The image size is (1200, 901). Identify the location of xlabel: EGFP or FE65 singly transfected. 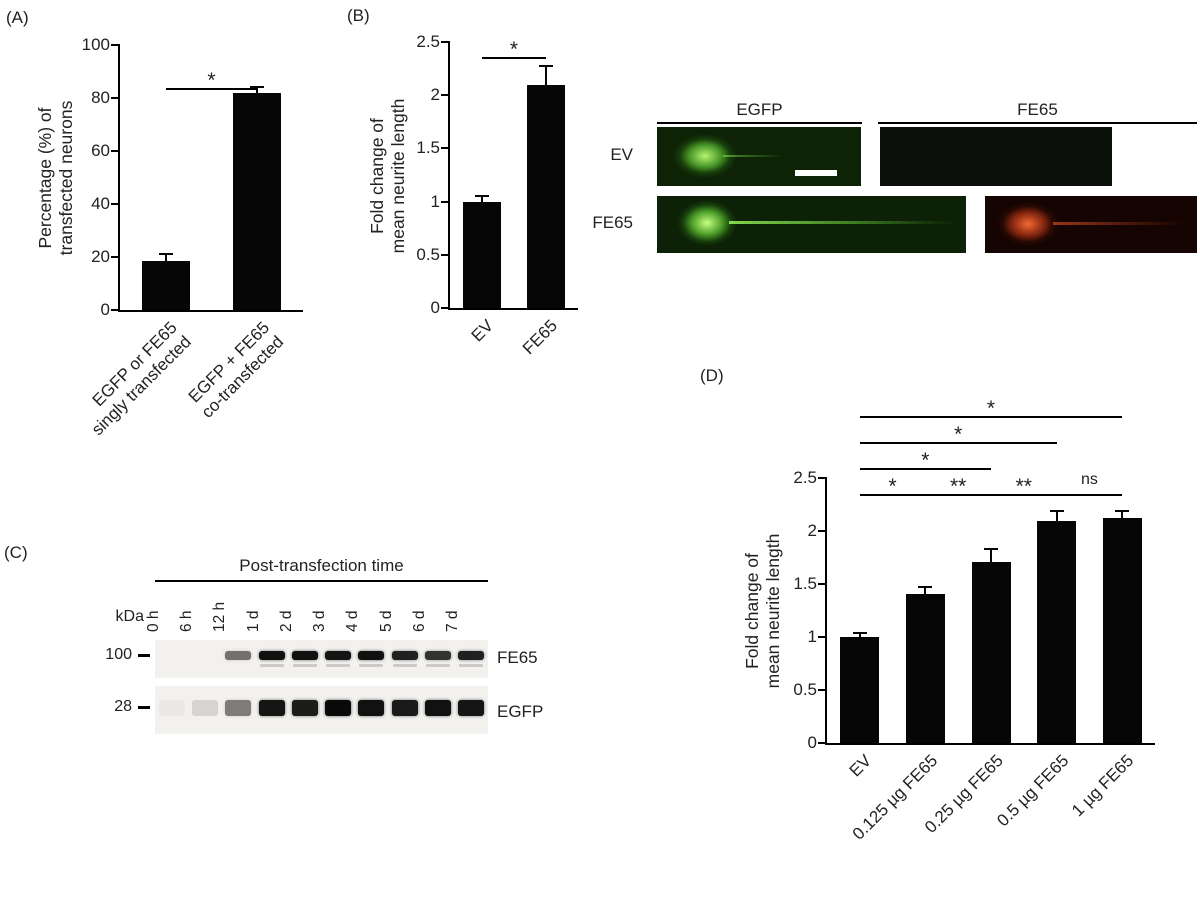
(142, 378).